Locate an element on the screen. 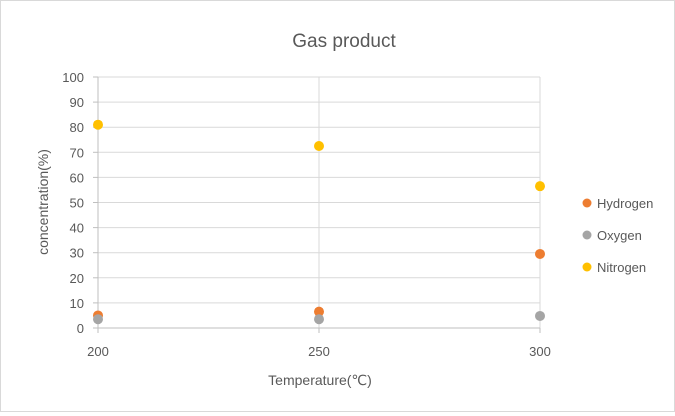 The image size is (675, 416). y-tick-label: 80 is located at coordinates (77, 127).